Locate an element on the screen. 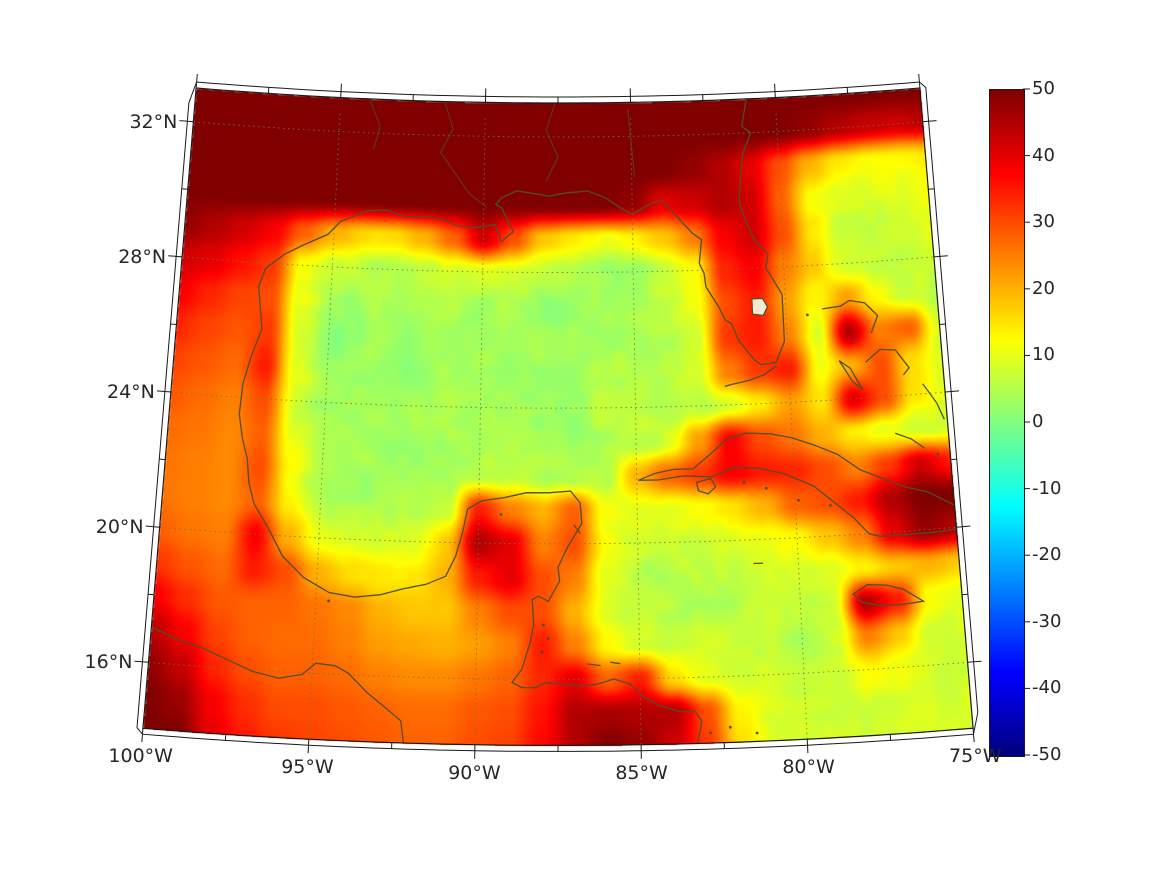 The width and height of the screenshot is (1167, 875). coastline-eleuthera-chain is located at coordinates (887, 362).